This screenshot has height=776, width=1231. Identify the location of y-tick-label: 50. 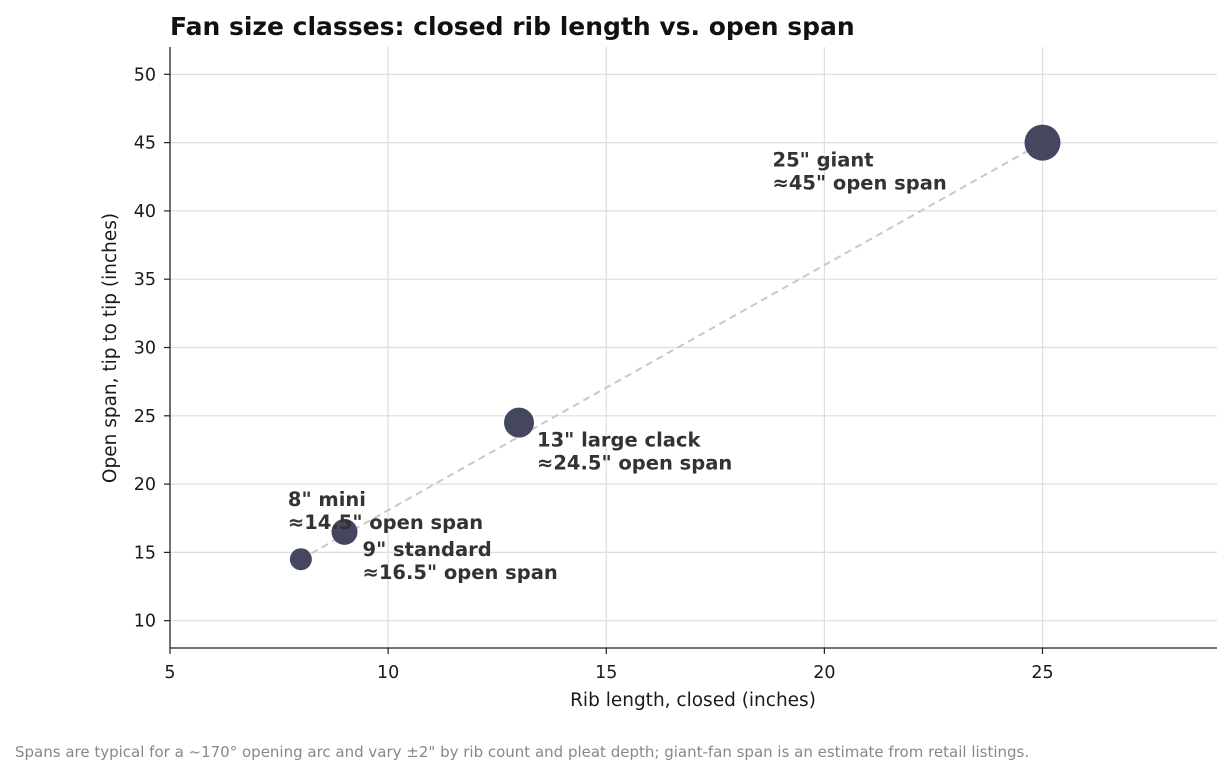
(145, 75).